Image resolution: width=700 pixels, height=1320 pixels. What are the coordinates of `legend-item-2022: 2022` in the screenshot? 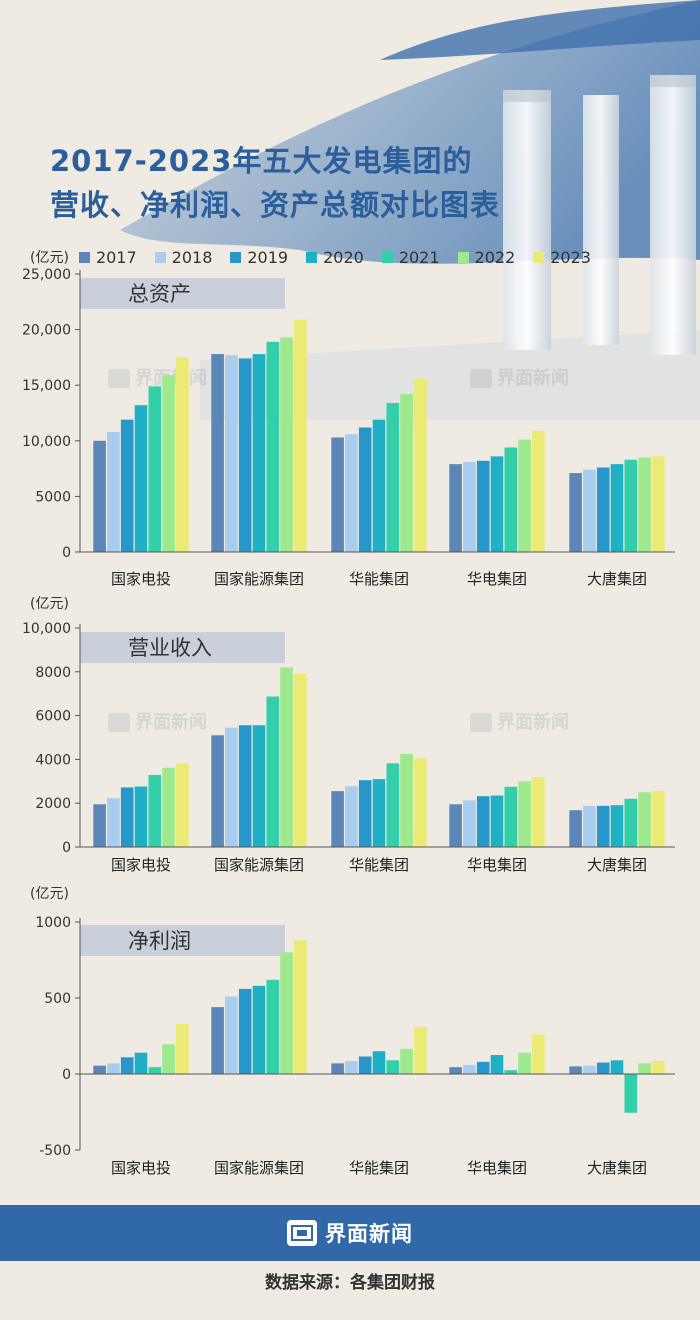 It's located at (486, 257).